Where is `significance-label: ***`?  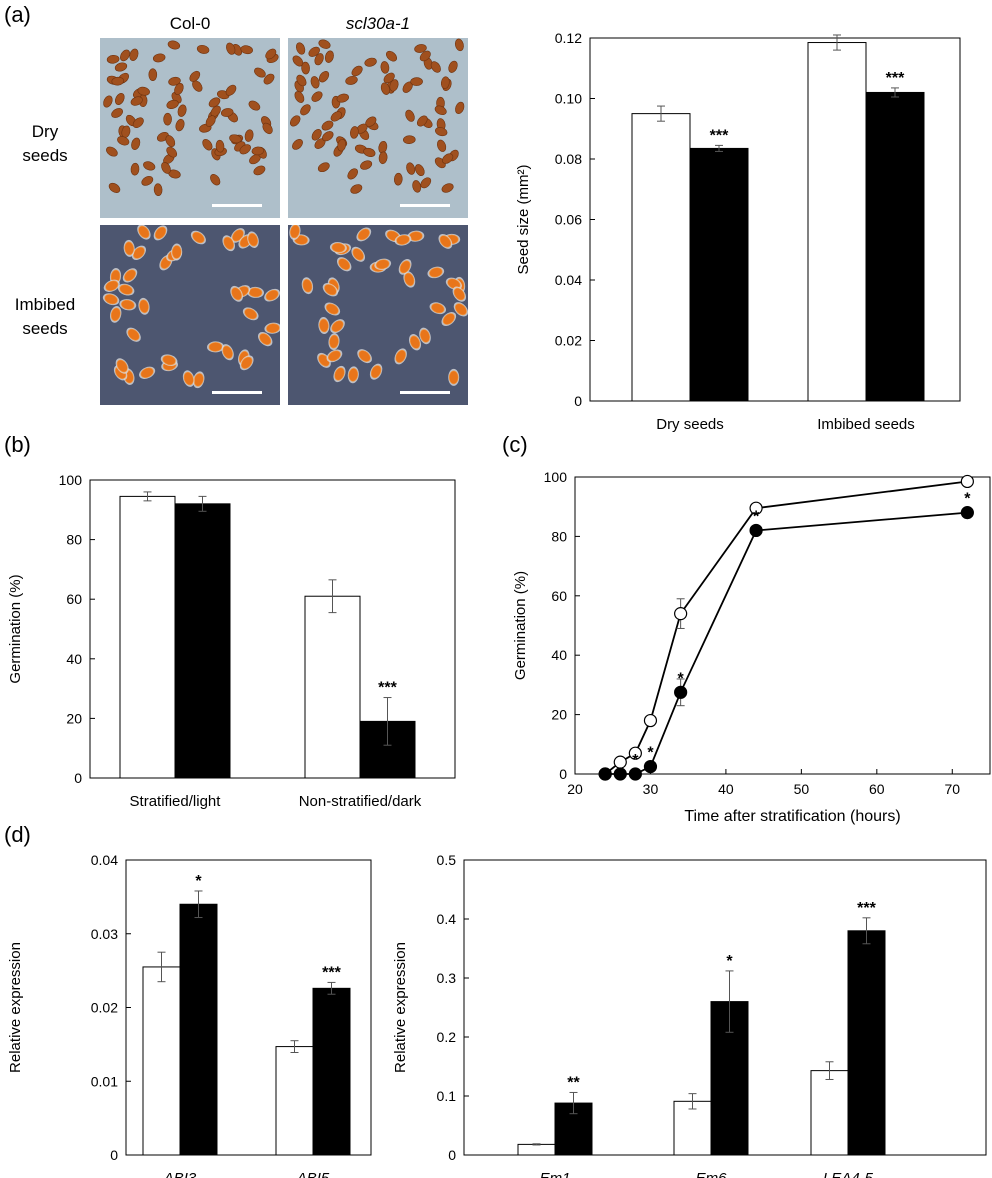 significance-label: *** is located at coordinates (895, 78).